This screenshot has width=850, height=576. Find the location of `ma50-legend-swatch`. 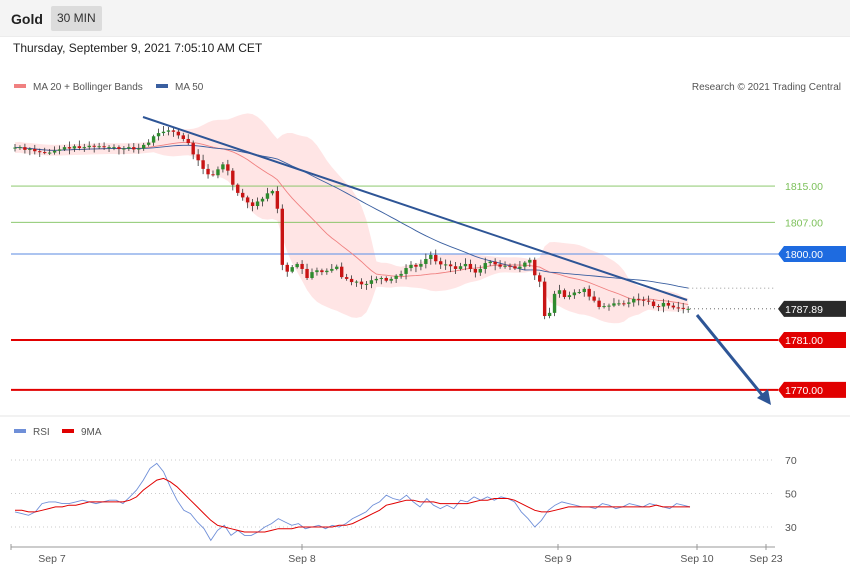

ma50-legend-swatch is located at coordinates (162, 86).